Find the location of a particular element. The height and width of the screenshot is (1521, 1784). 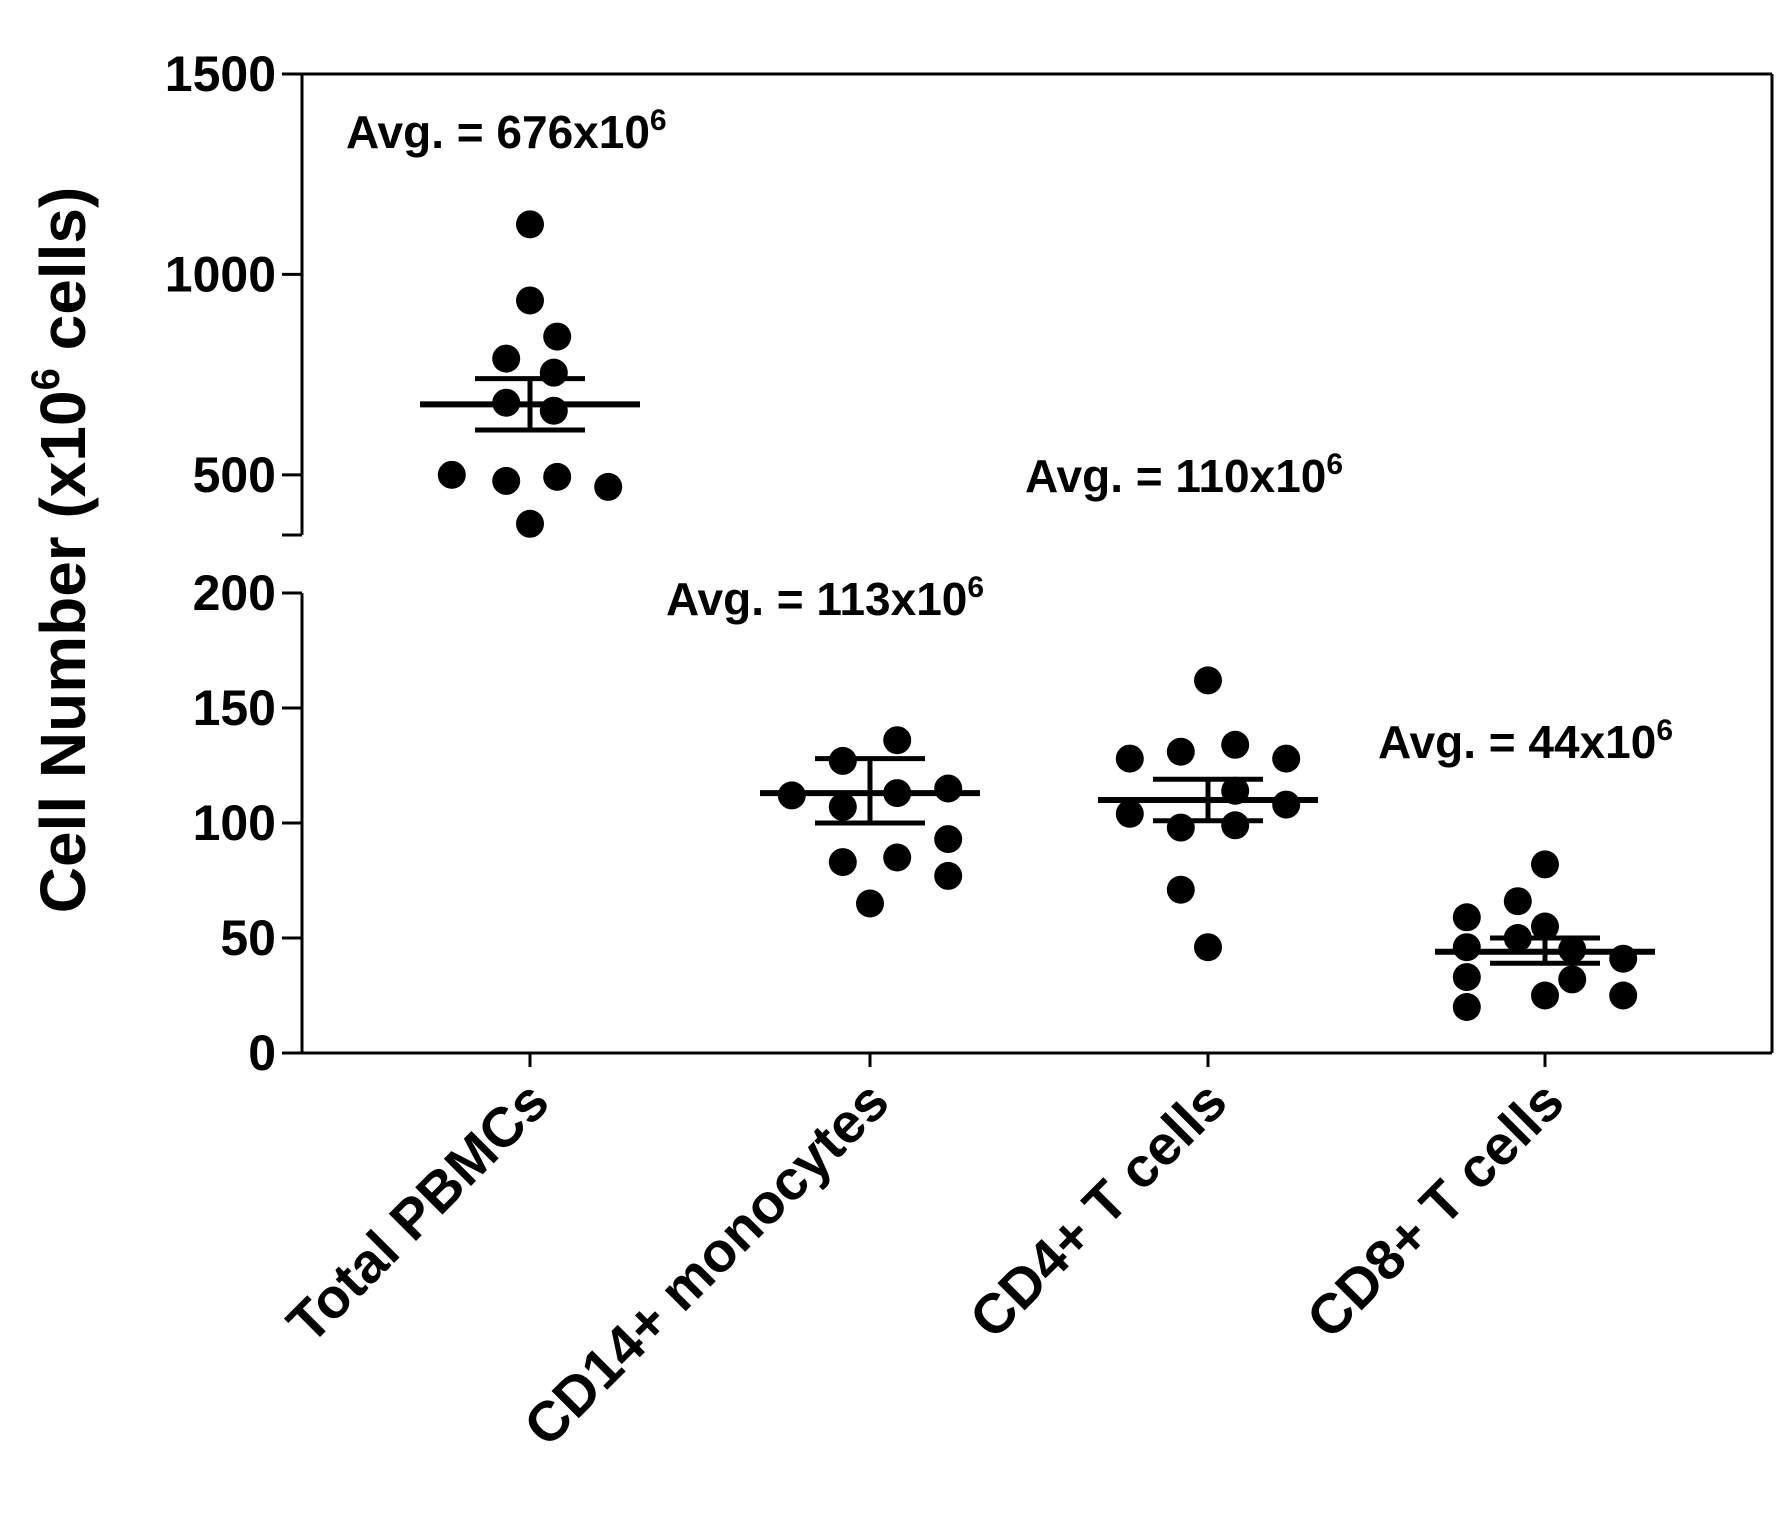

average-annotation: Avg. = 676x106 is located at coordinates (506, 131).